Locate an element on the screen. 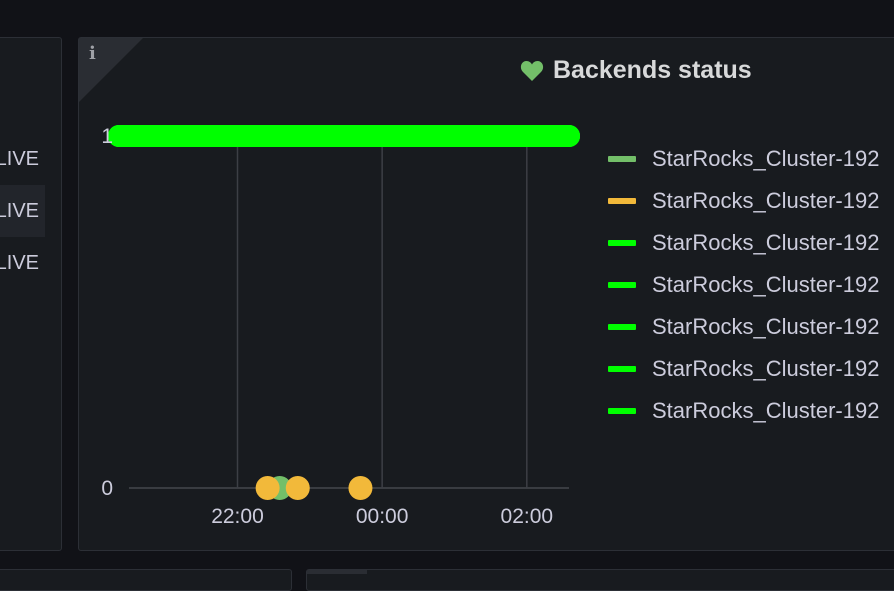 This screenshot has width=894, height=591. info-icon: i is located at coordinates (92, 53).